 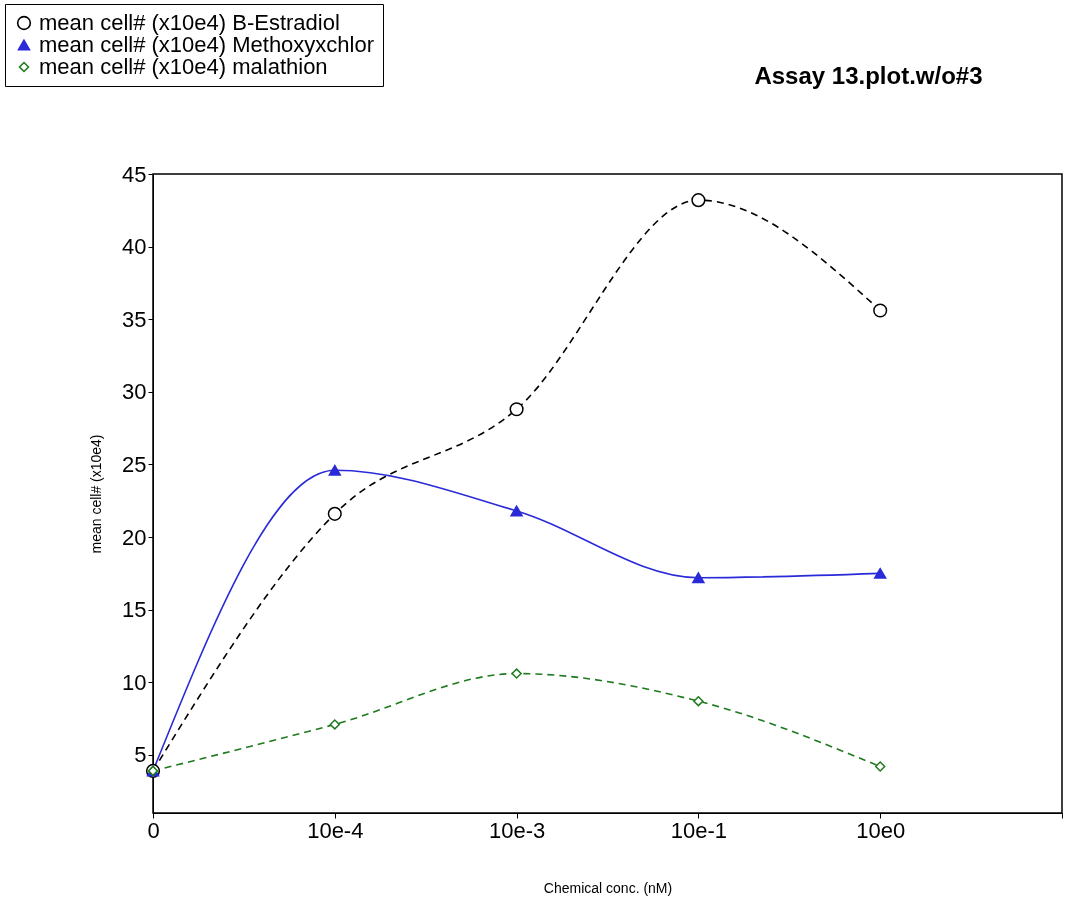 What do you see at coordinates (881, 830) in the screenshot?
I see `x-tick-label: 10e0` at bounding box center [881, 830].